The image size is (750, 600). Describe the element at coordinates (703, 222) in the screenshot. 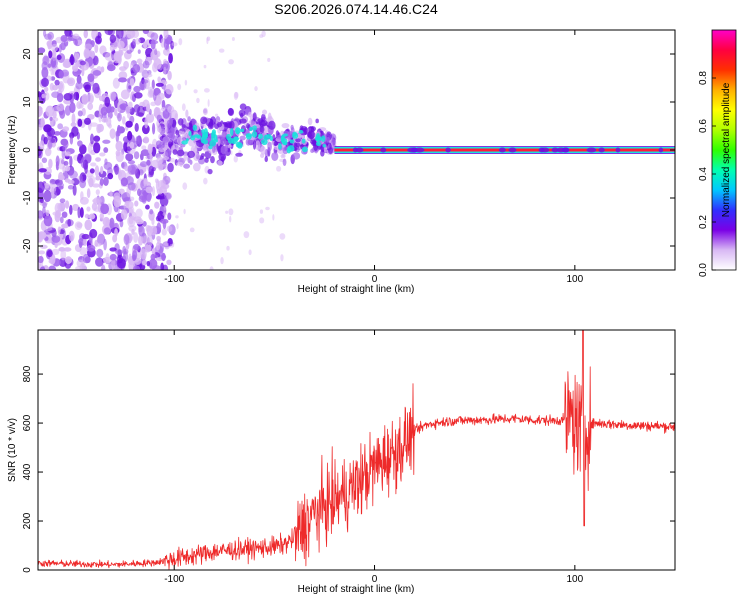

I see `colorbar-tick-label: 0.2` at that location.